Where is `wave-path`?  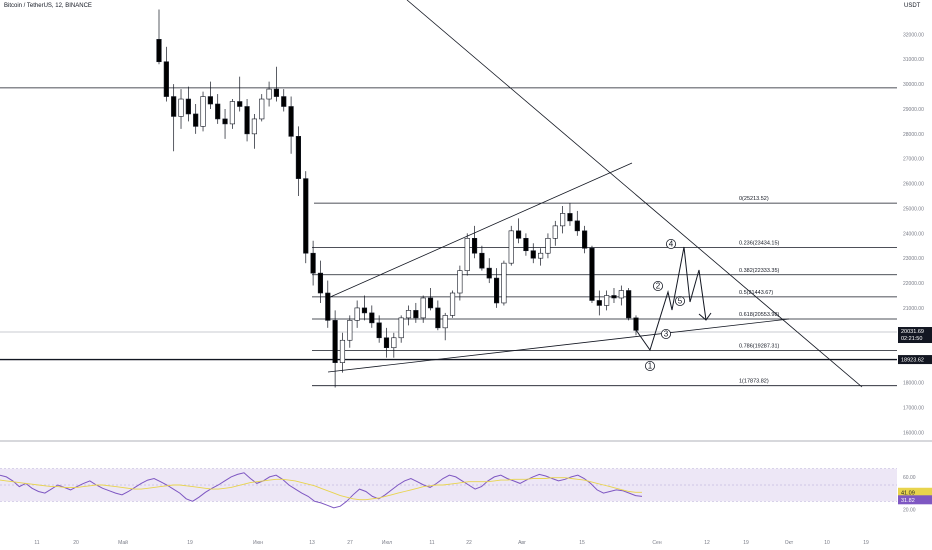
wave-path is located at coordinates (671, 299).